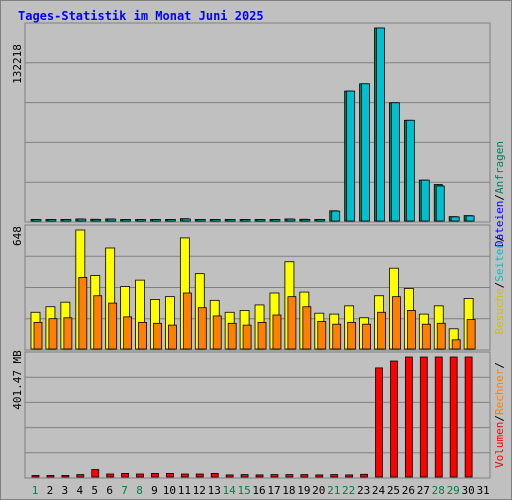 The height and width of the screenshot is (500, 512). What do you see at coordinates (499, 224) in the screenshot?
I see `legend-dateien: Dateien` at bounding box center [499, 224].